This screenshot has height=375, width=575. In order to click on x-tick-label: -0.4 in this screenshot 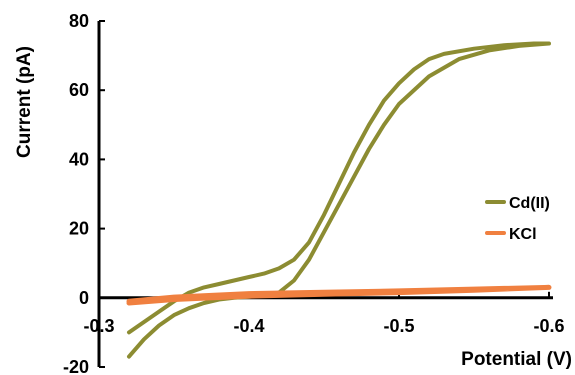, I will do `click(248, 326)`.